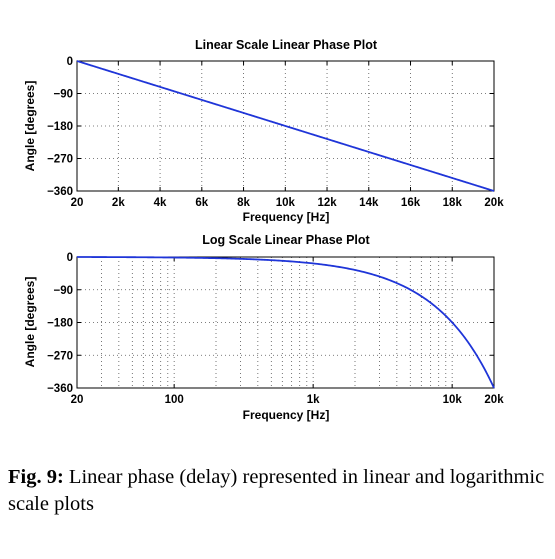 This screenshot has height=559, width=555. I want to click on x-tick-label: 2k, so click(118, 203).